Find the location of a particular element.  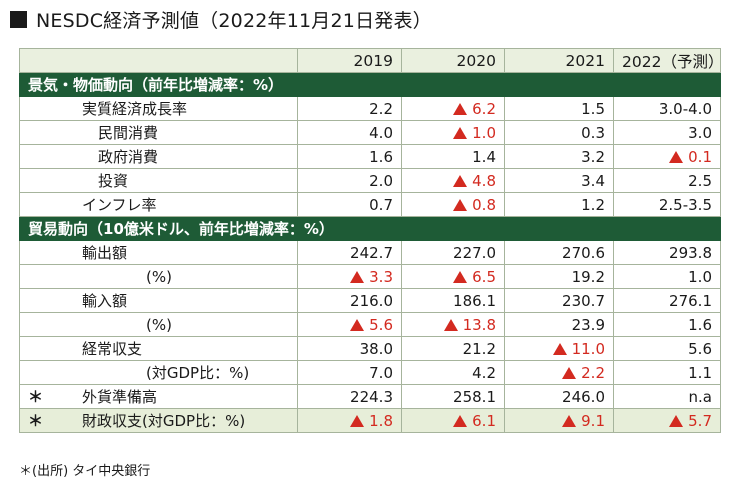

row-label: 政府消費 is located at coordinates (128, 157).